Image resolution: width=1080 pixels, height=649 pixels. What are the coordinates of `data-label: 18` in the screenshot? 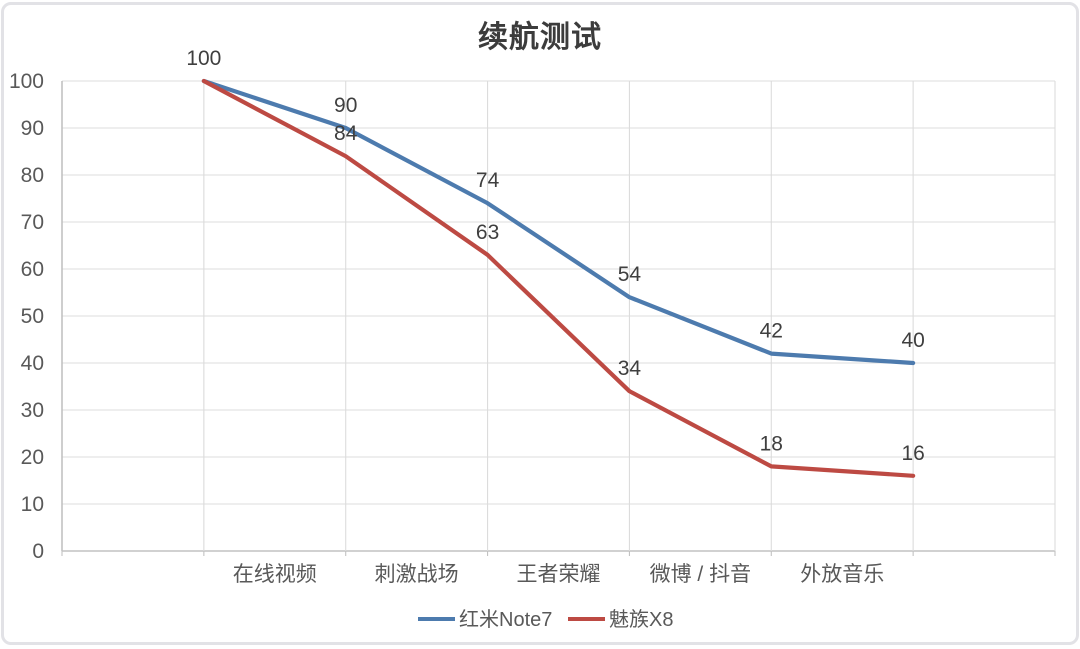 It's located at (771, 443).